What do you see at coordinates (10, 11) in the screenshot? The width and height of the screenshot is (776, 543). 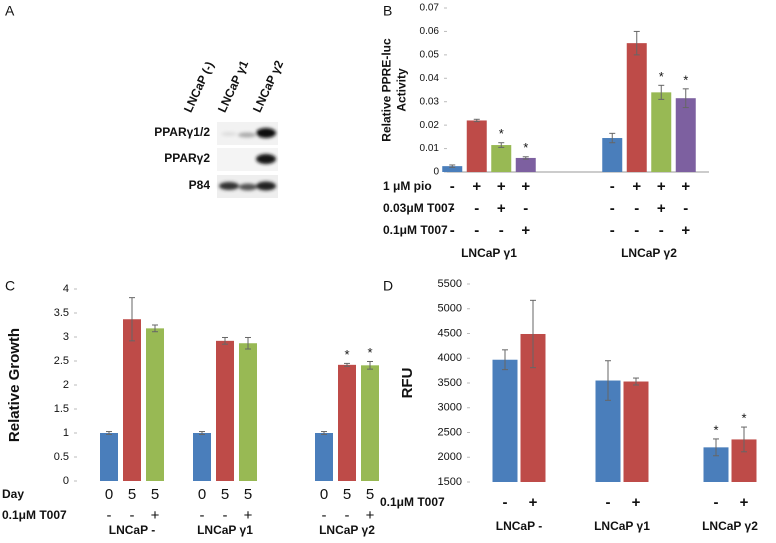 I see `panel-label: A` at bounding box center [10, 11].